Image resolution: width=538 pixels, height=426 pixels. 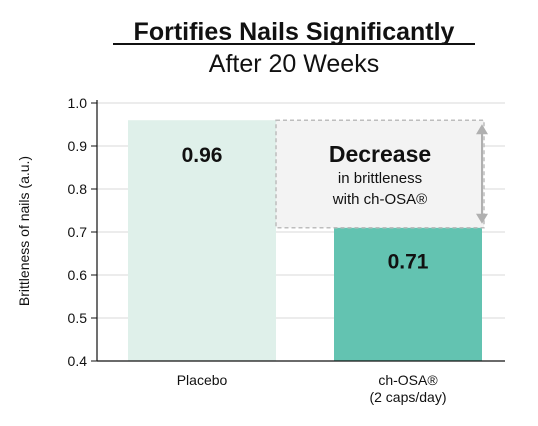 What do you see at coordinates (380, 154) in the screenshot?
I see `annotation-heading: Decrease` at bounding box center [380, 154].